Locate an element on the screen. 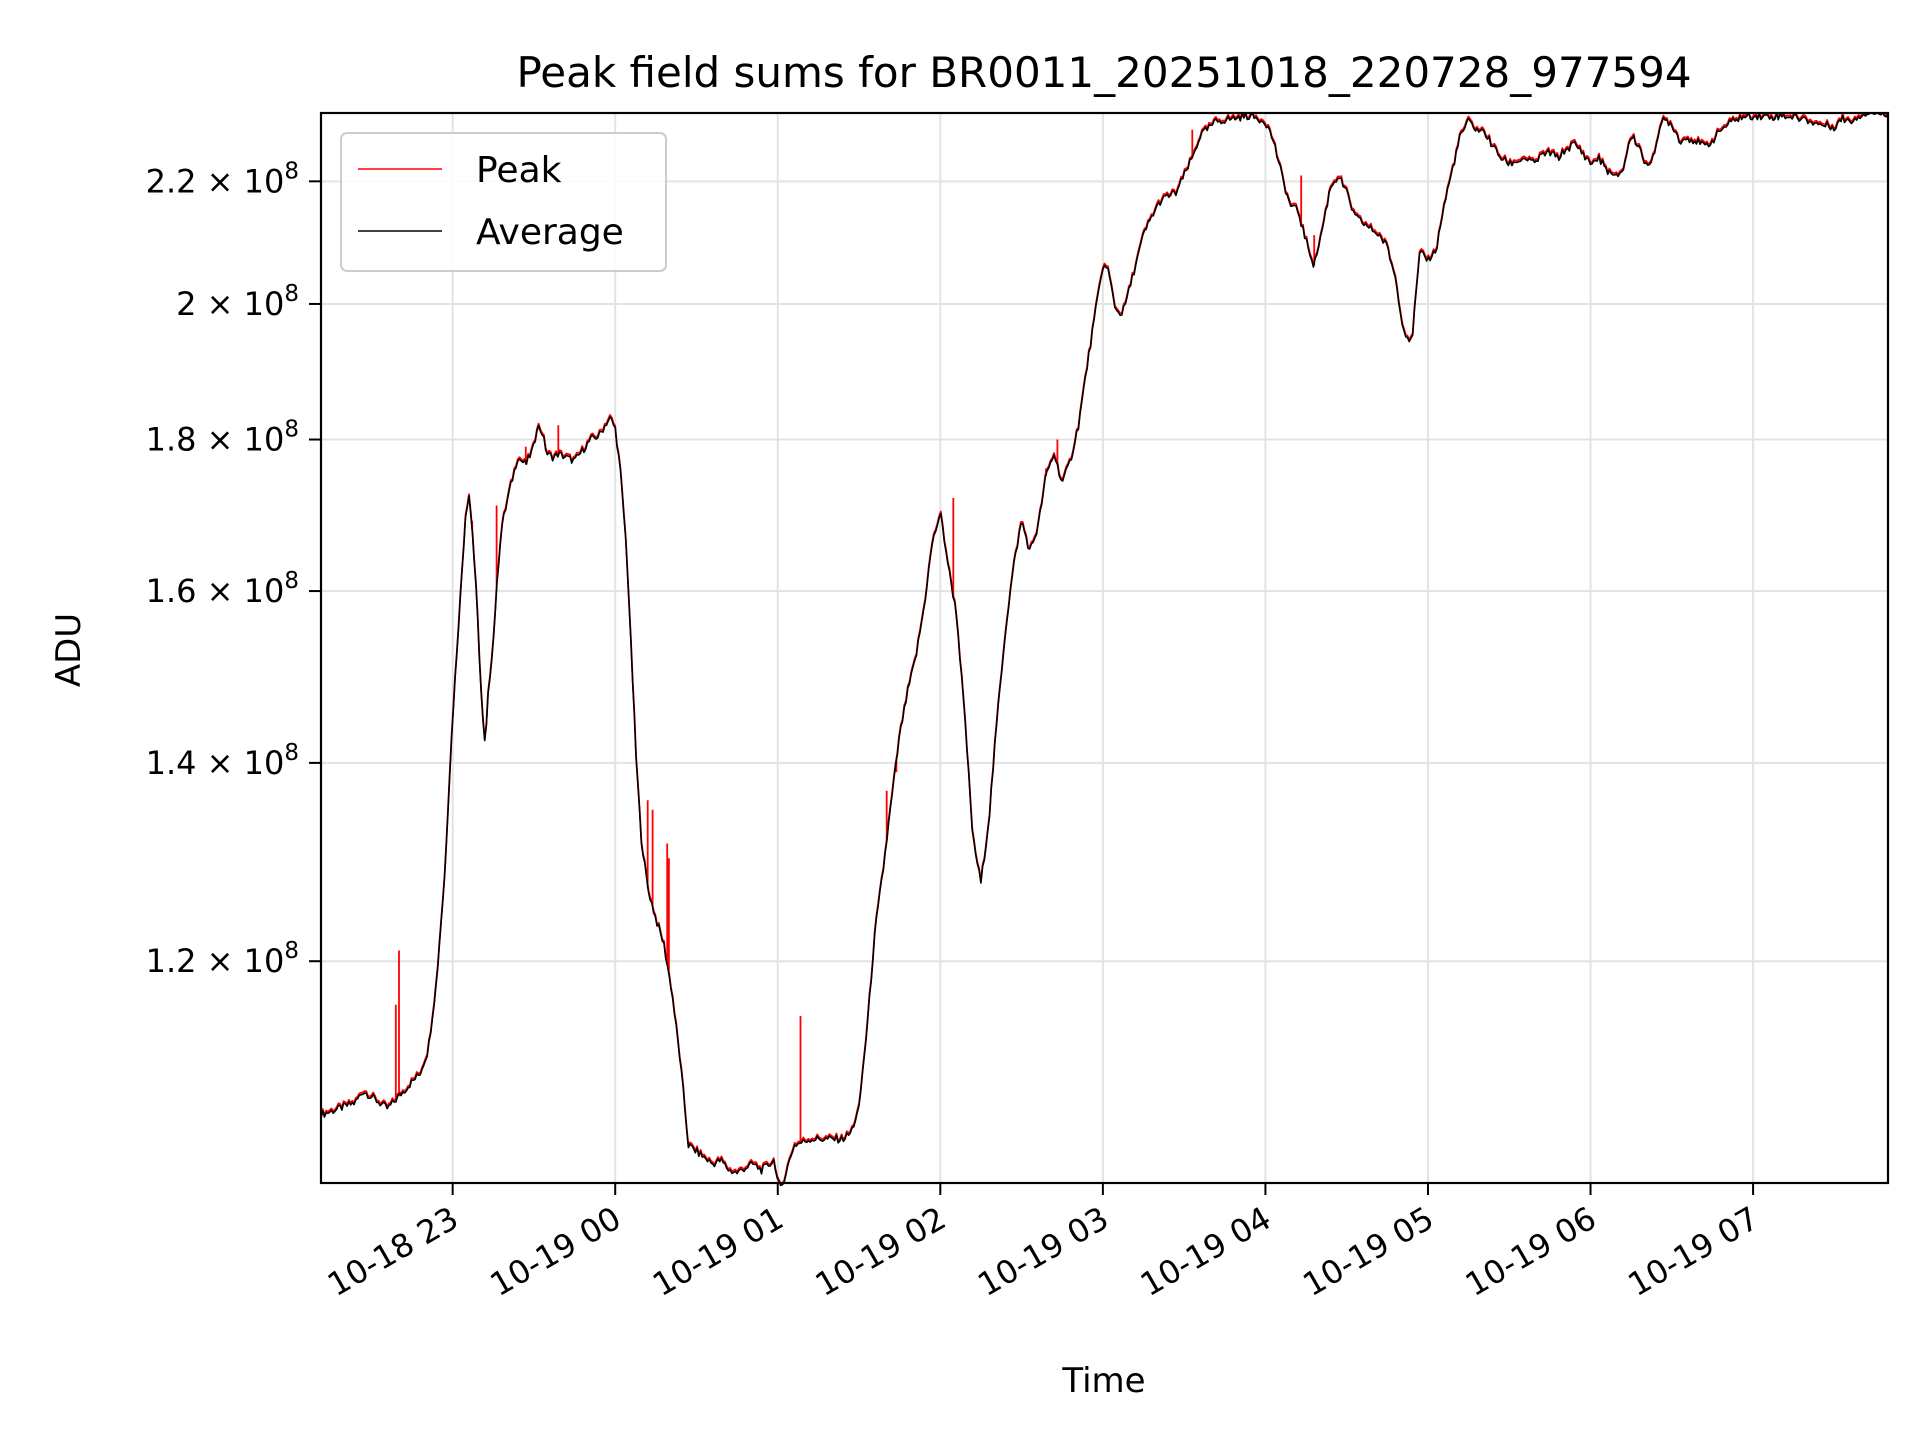  x-axis-label: Time is located at coordinates (1103, 1381).